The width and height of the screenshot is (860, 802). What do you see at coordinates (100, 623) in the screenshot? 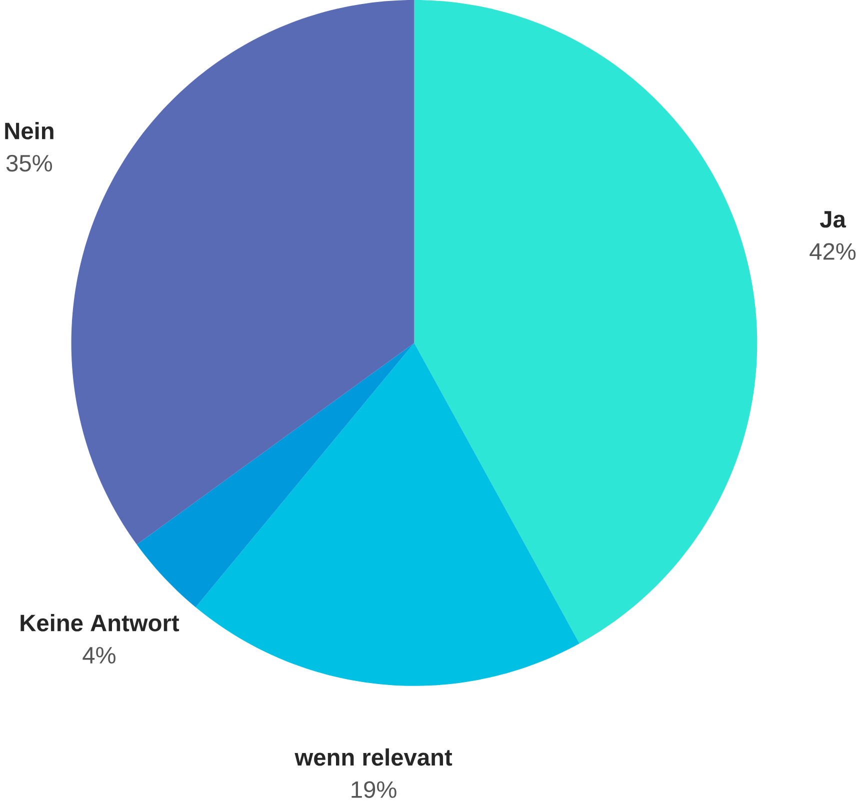
I see `slice-label: Keine Antwort` at bounding box center [100, 623].